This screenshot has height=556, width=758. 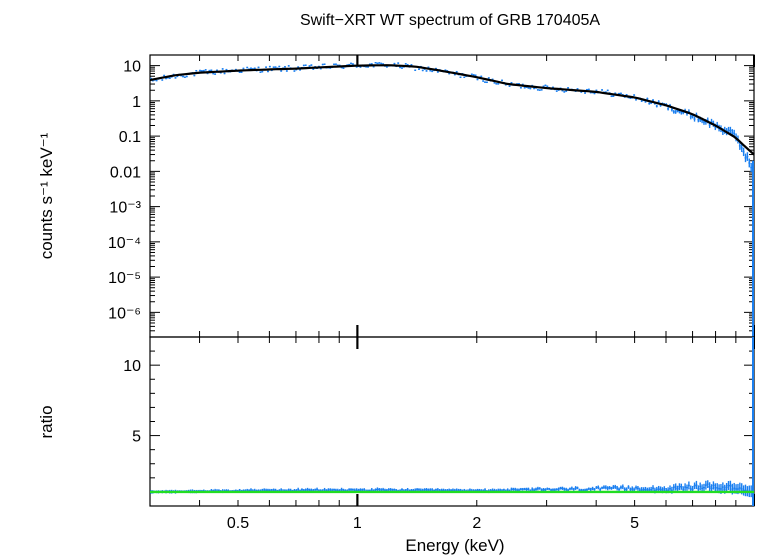 What do you see at coordinates (433, 523) in the screenshot?
I see `x-tick-labels: 0.5 1 2 5` at bounding box center [433, 523].